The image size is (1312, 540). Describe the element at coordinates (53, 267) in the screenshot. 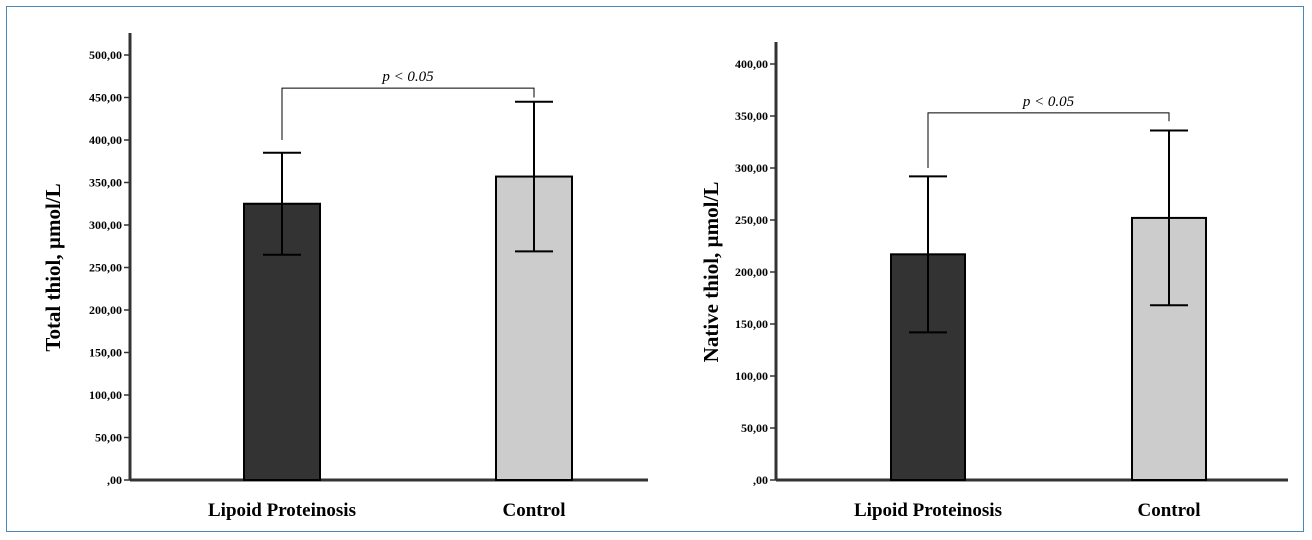

I see `y-axis-title: Total thiol, µmol/L` at that location.